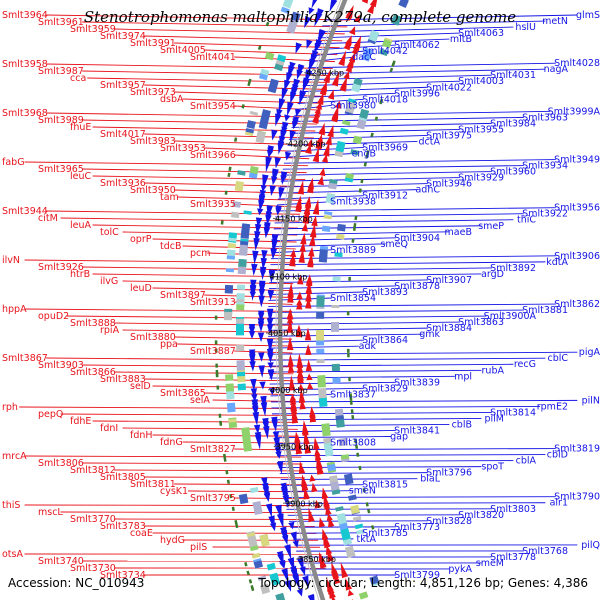  Describe the element at coordinates (449, 521) in the screenshot. I see `reverse-gene-label: Smlt3828` at that location.